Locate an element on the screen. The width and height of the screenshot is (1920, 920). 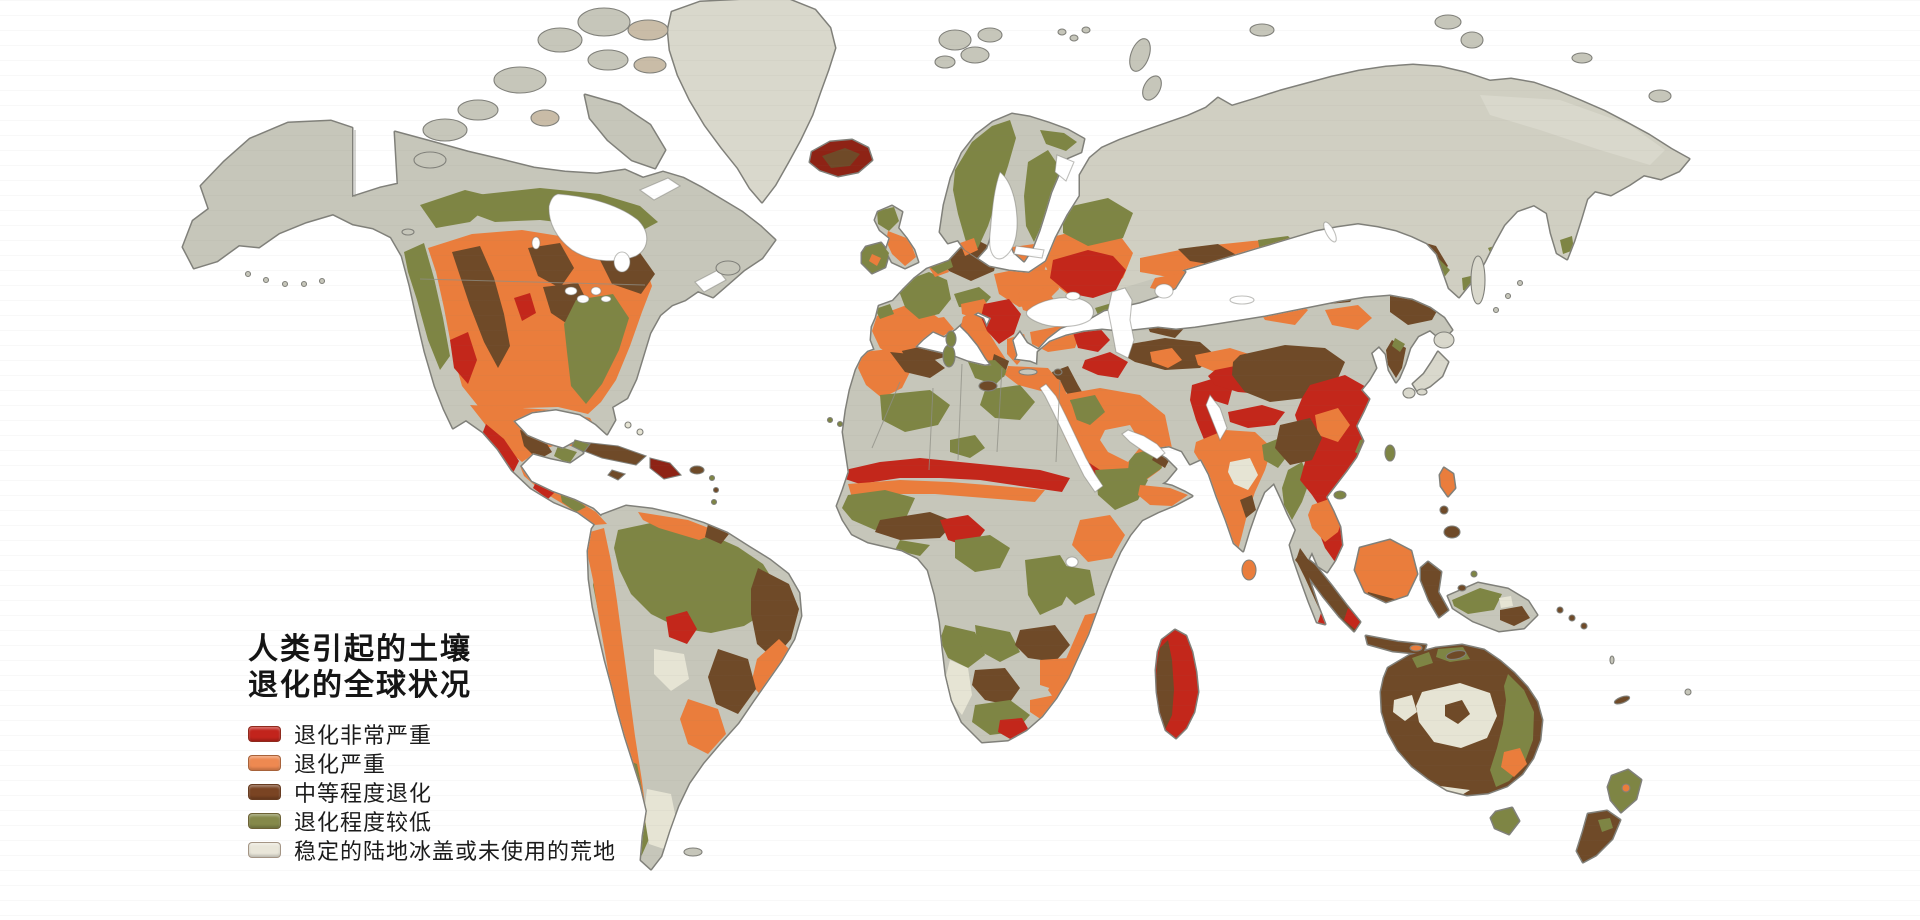
legend-label-moderate: 中等程度退化 is located at coordinates (363, 794).